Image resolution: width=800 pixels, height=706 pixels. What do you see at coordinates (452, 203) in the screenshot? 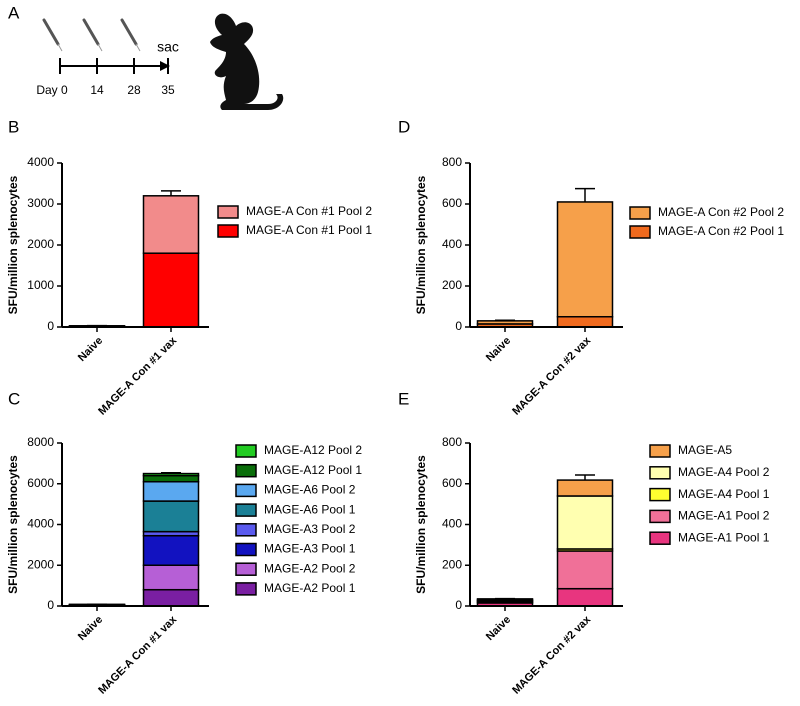
I see `y-tick-label: 600` at bounding box center [452, 203].